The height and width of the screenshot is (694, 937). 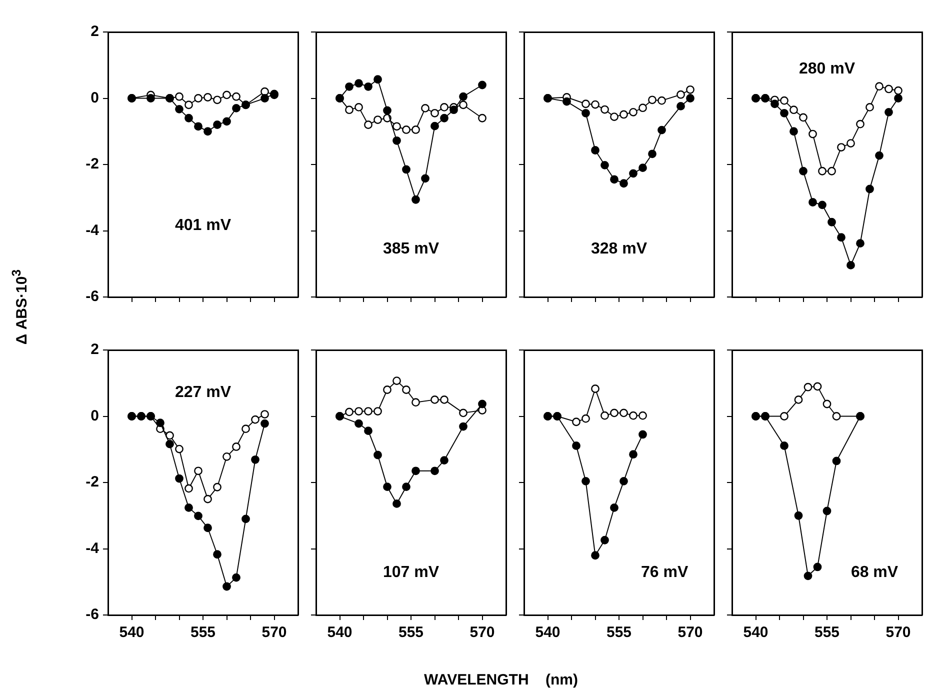 I want to click on annotation: 328 mV, so click(x=619, y=249).